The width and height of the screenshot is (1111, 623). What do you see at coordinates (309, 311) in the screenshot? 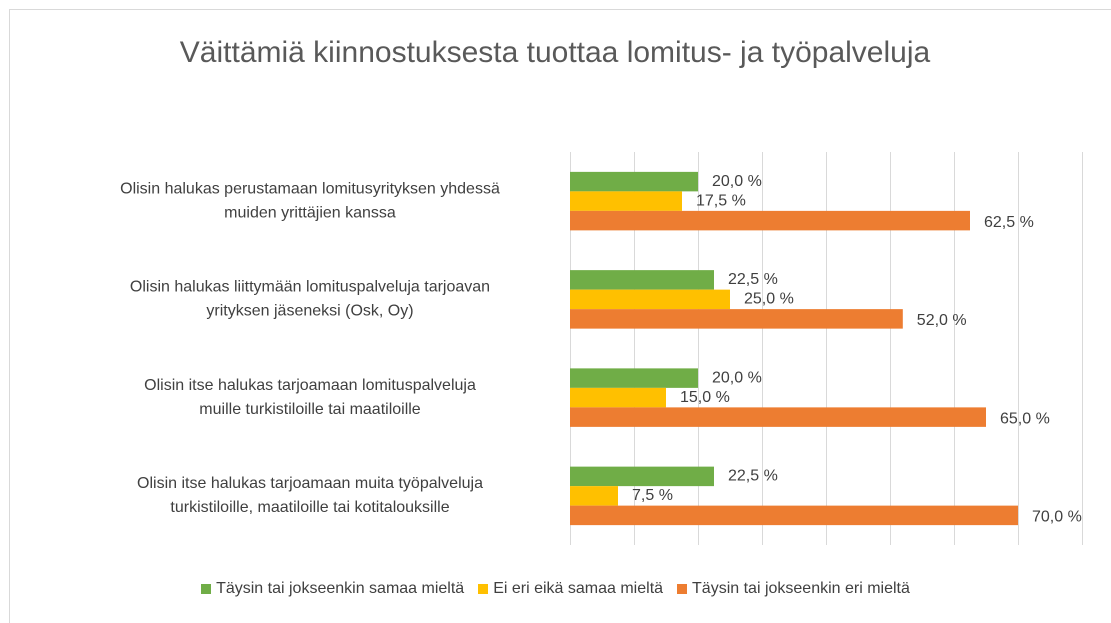
I see `category-label: yrityksen jäseneksi (Osk, Oy)` at bounding box center [309, 311].